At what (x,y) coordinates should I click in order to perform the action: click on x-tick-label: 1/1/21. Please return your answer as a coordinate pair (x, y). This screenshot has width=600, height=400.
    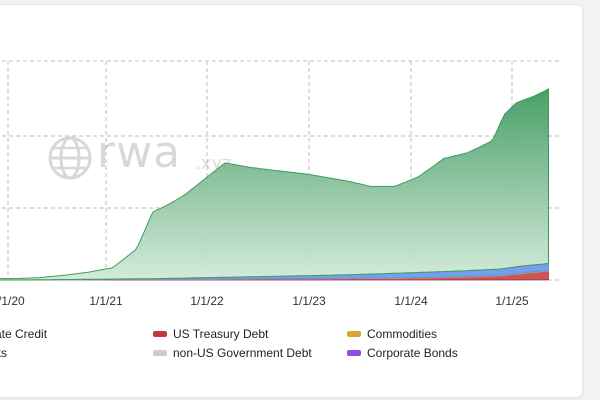
    Looking at the image, I should click on (106, 301).